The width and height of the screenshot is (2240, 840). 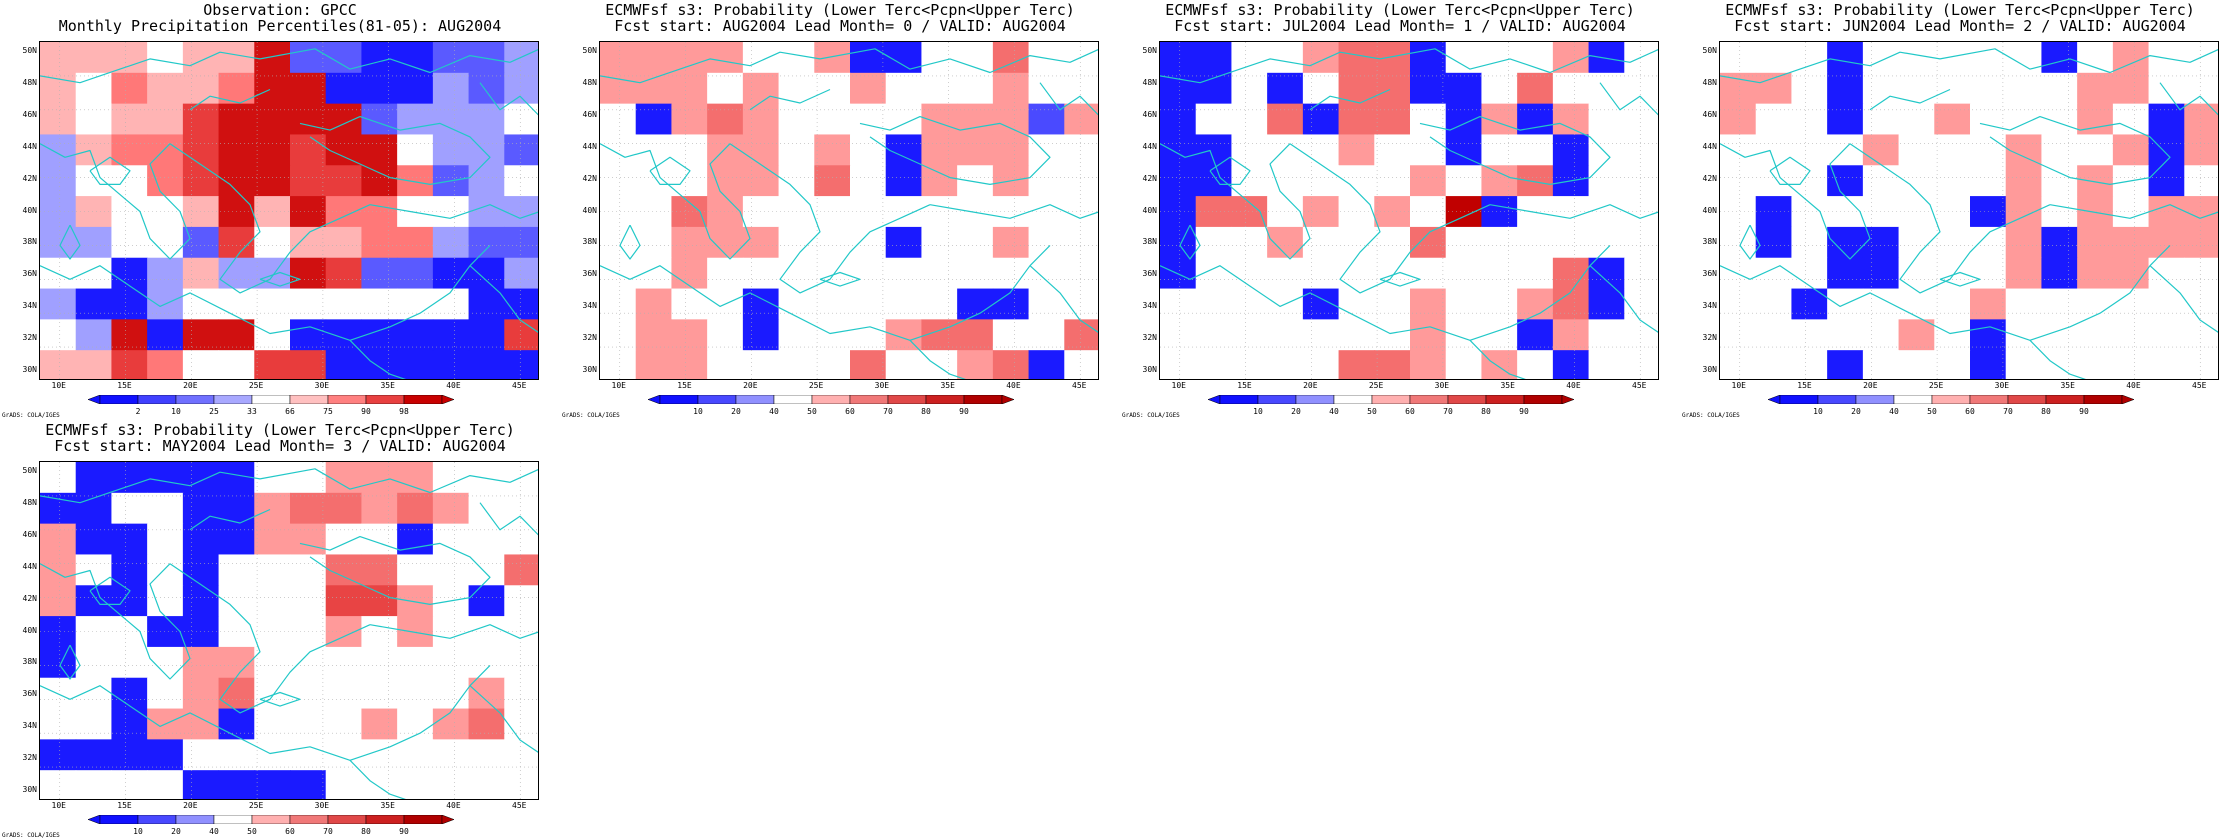 What do you see at coordinates (816, 385) in the screenshot?
I see `longitude-label: 25E` at bounding box center [816, 385].